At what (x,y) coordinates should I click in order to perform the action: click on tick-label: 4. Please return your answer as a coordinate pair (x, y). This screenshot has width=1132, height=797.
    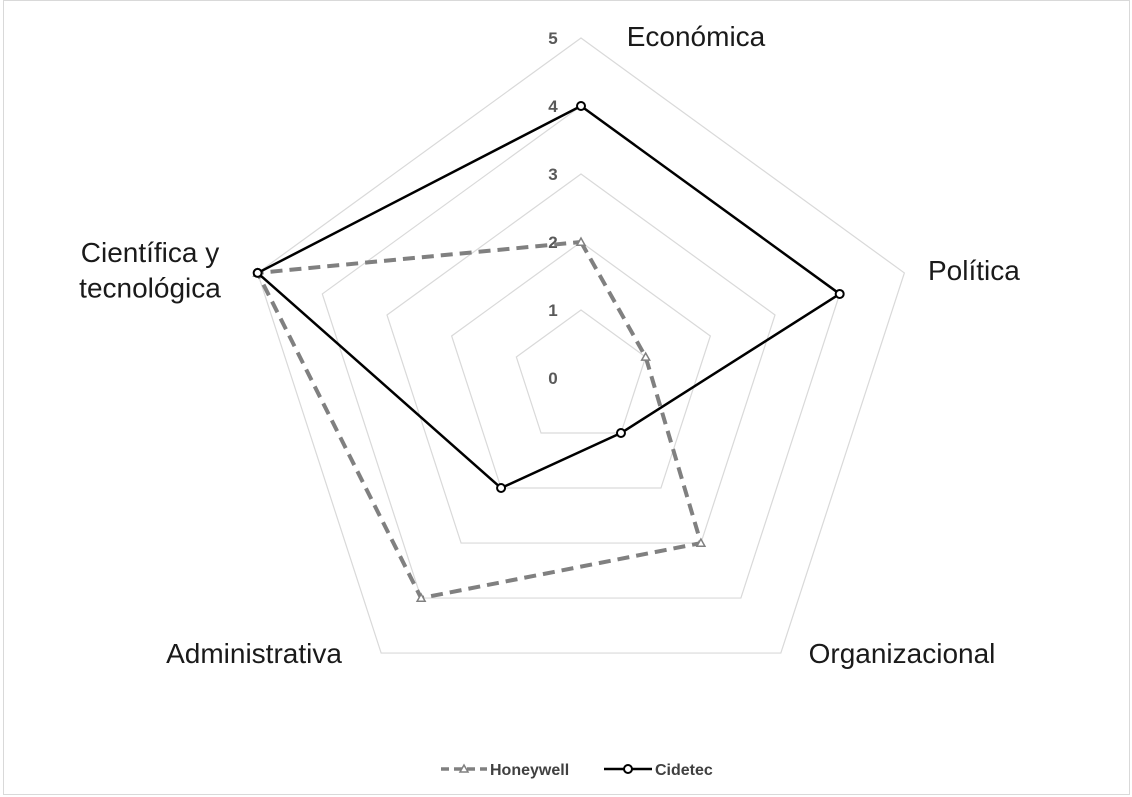
    Looking at the image, I should click on (553, 106).